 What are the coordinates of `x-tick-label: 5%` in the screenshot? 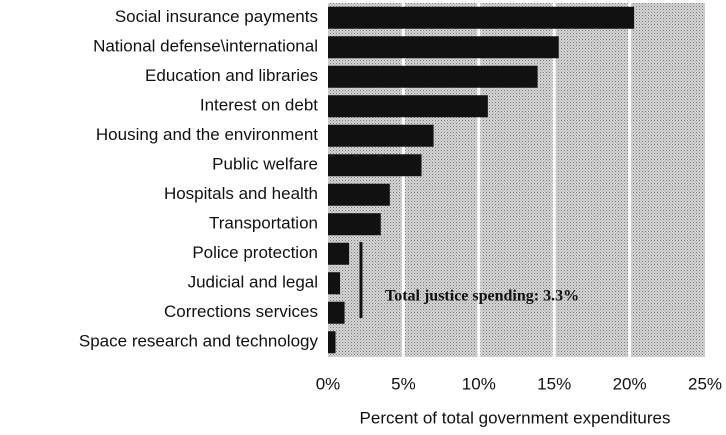 It's located at (403, 383).